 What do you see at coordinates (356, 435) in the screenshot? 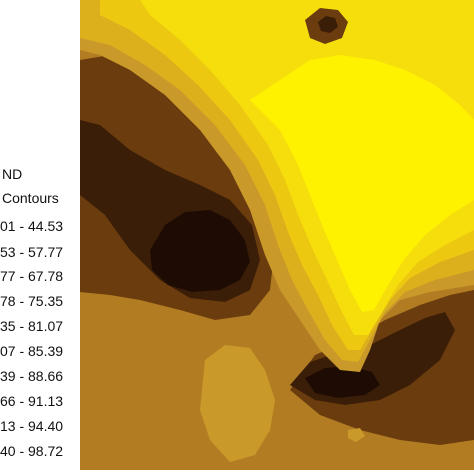
I see `contour-bottom-spot` at bounding box center [356, 435].